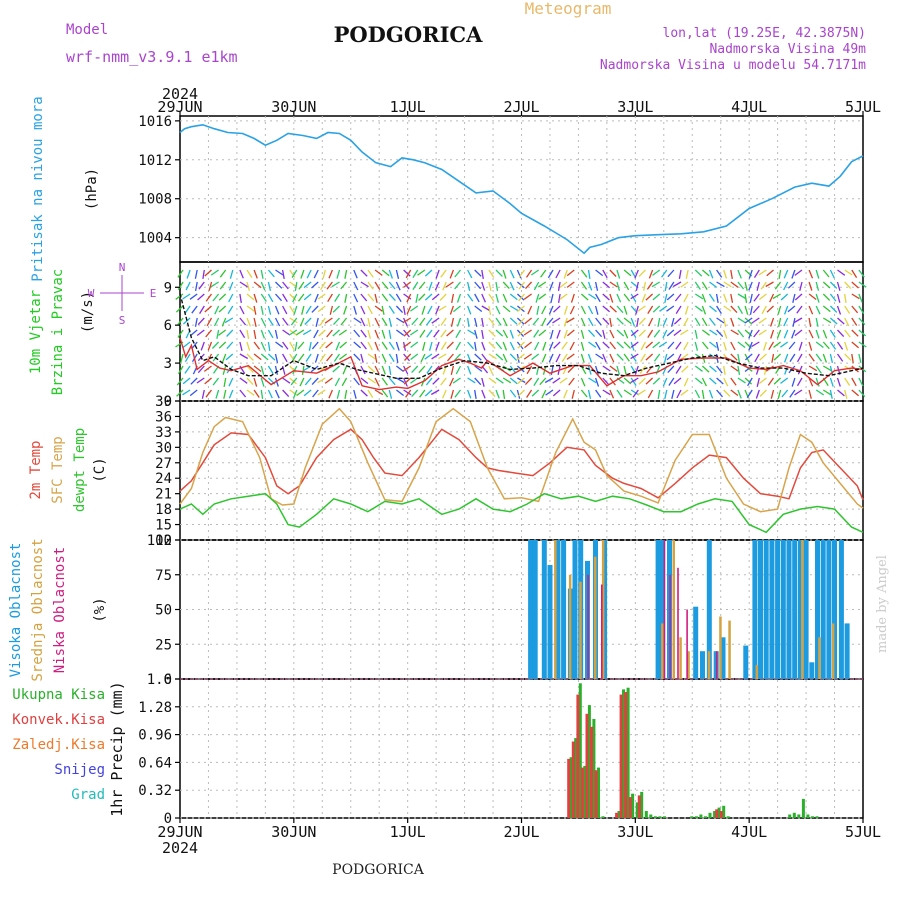 Image resolution: width=900 pixels, height=900 pixels. What do you see at coordinates (687, 644) in the screenshot?
I see `cloud-low-bar` at bounding box center [687, 644].